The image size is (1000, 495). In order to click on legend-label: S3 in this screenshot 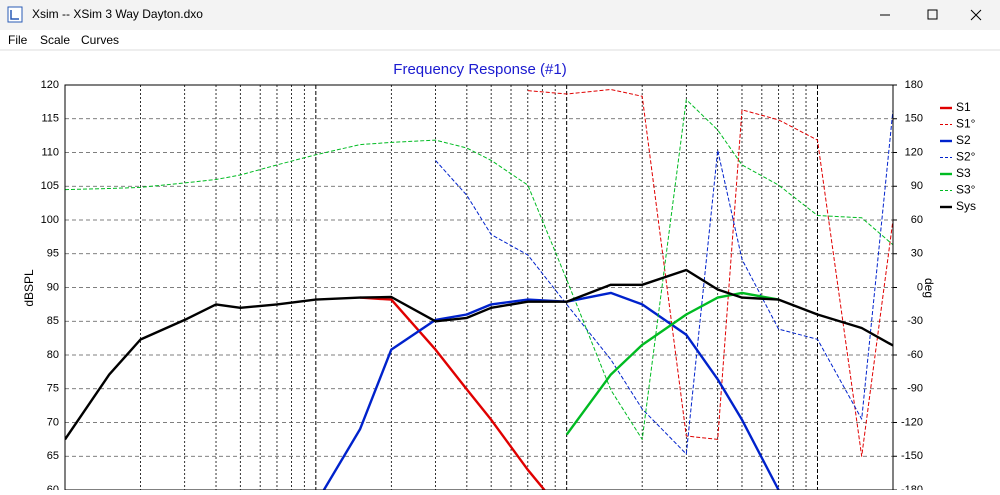, I will do `click(963, 173)`.